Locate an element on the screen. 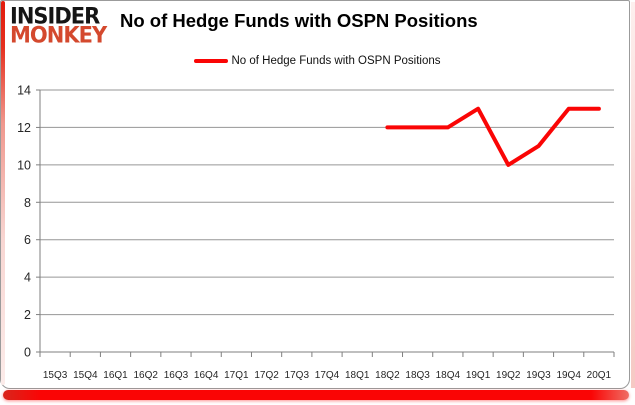  left-red-edge-decoration is located at coordinates (3, 193).